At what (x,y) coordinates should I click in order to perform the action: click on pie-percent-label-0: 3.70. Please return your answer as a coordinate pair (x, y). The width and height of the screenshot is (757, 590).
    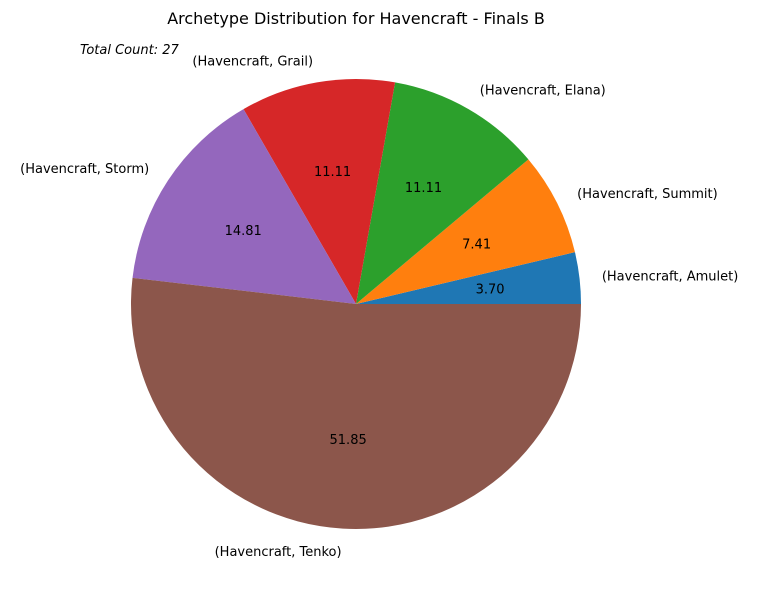
    Looking at the image, I should click on (490, 289).